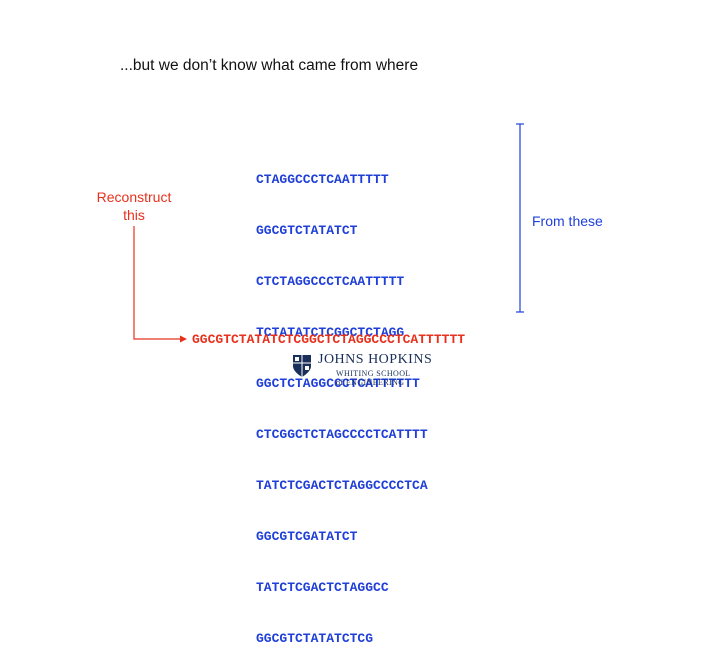 This screenshot has width=720, height=664. What do you see at coordinates (302, 366) in the screenshot?
I see `shield-icon` at bounding box center [302, 366].